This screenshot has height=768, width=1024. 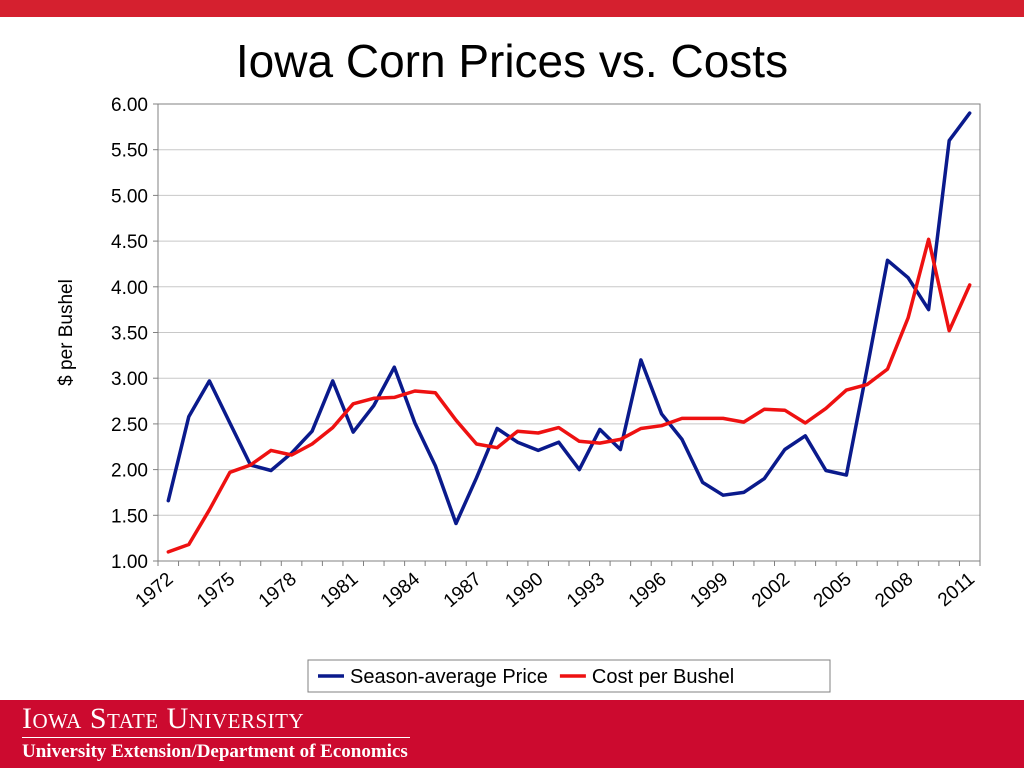 What do you see at coordinates (129, 562) in the screenshot?
I see `y-tick-label: 1.00` at bounding box center [129, 562].